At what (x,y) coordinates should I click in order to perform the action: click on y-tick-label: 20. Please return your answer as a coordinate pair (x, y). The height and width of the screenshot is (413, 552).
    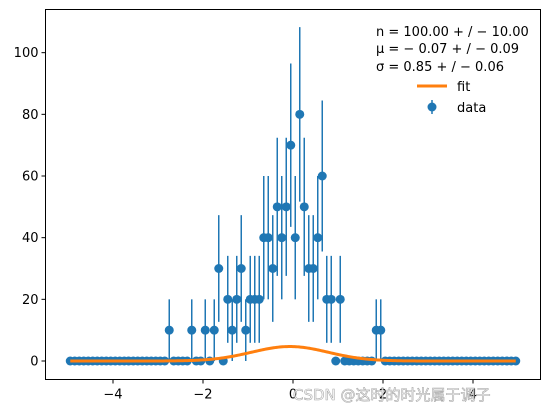
    Looking at the image, I should click on (30, 300).